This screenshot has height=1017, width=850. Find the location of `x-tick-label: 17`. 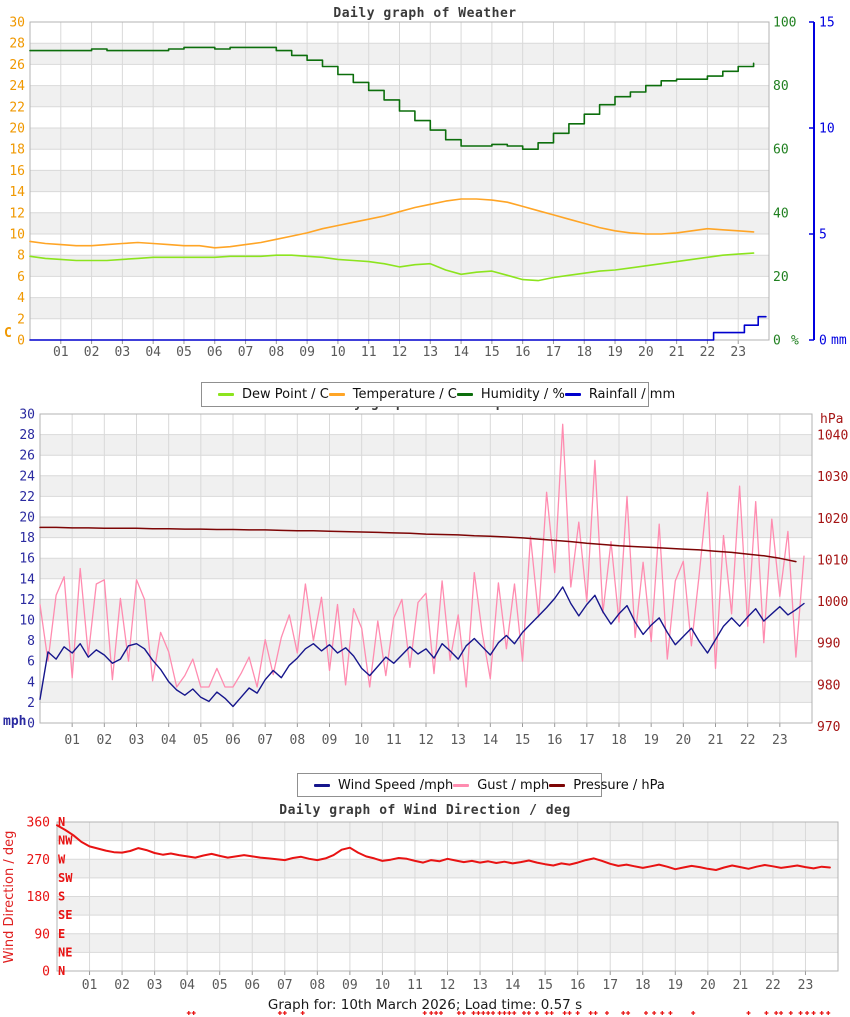

x-tick-label: 17 is located at coordinates (610, 985).